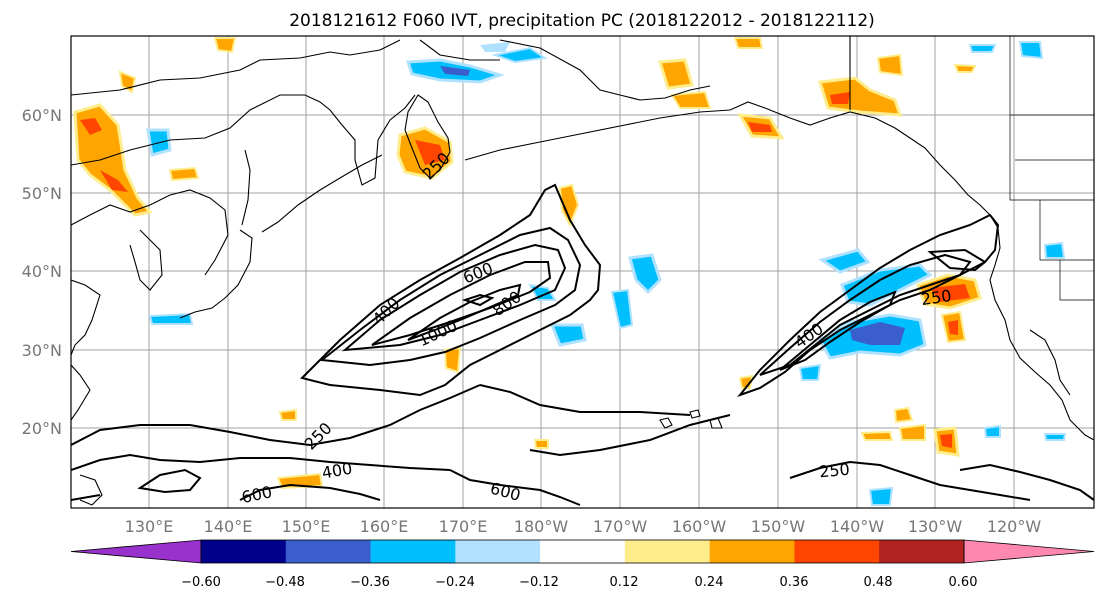 The height and width of the screenshot is (601, 1105). What do you see at coordinates (136, 551) in the screenshot?
I see `colorbar-extension-low` at bounding box center [136, 551].